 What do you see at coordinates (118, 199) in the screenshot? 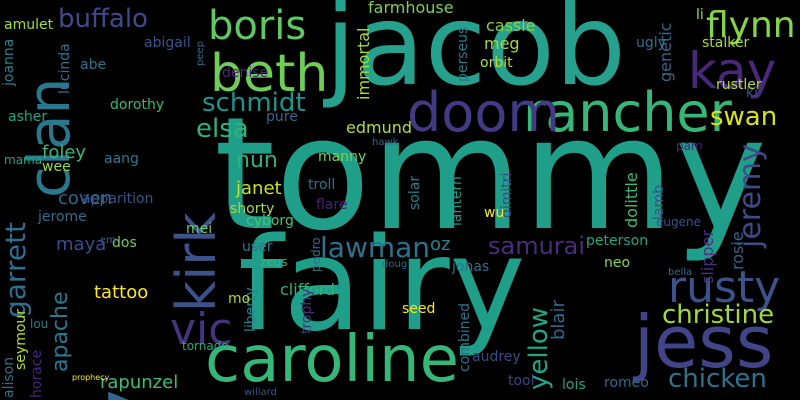
I see `word-apparition: apparition` at bounding box center [118, 199].